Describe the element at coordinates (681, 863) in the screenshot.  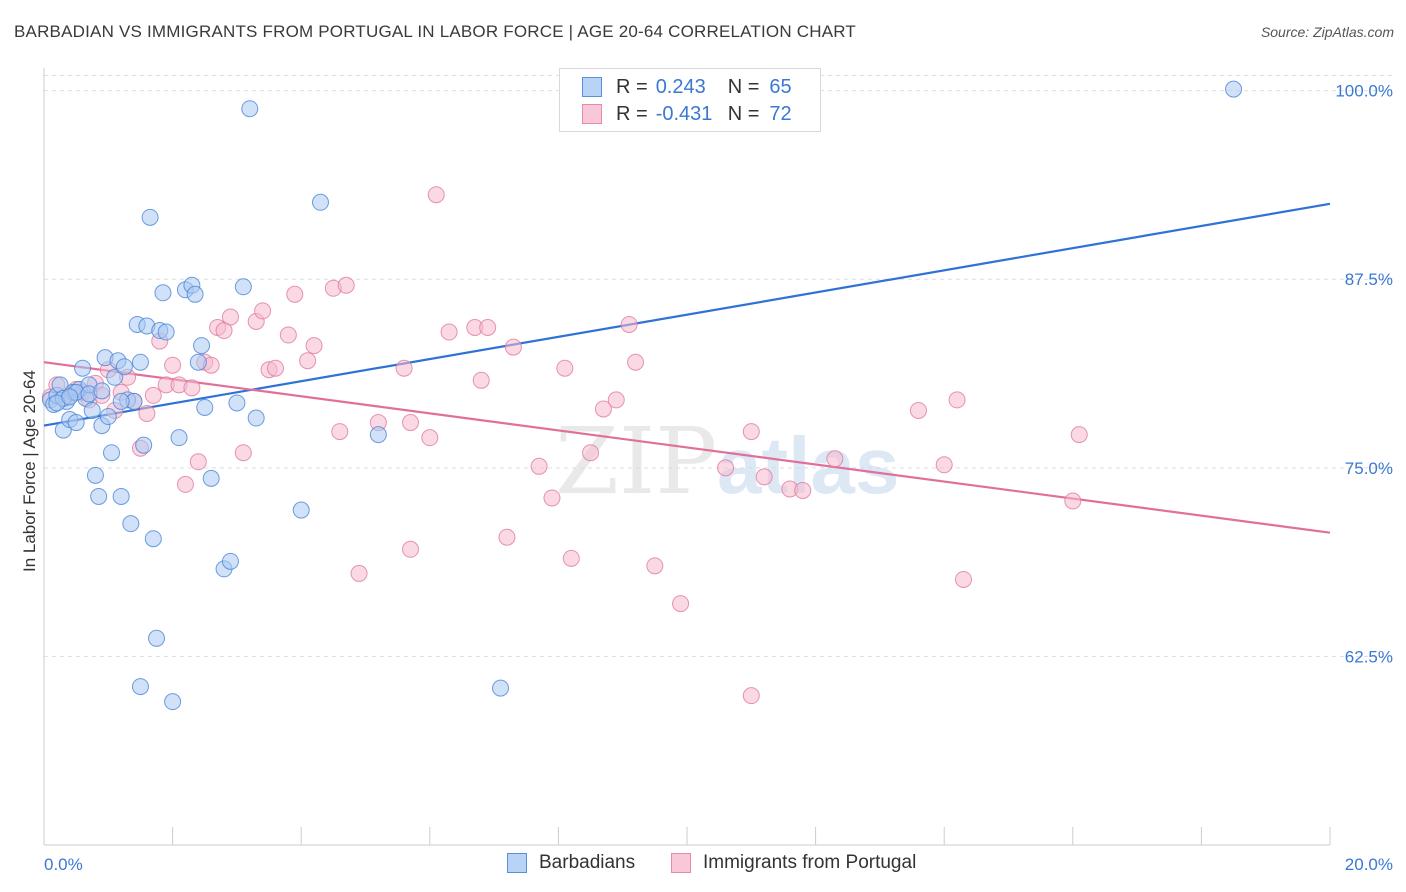
I see `legend-swatch-pink` at that location.